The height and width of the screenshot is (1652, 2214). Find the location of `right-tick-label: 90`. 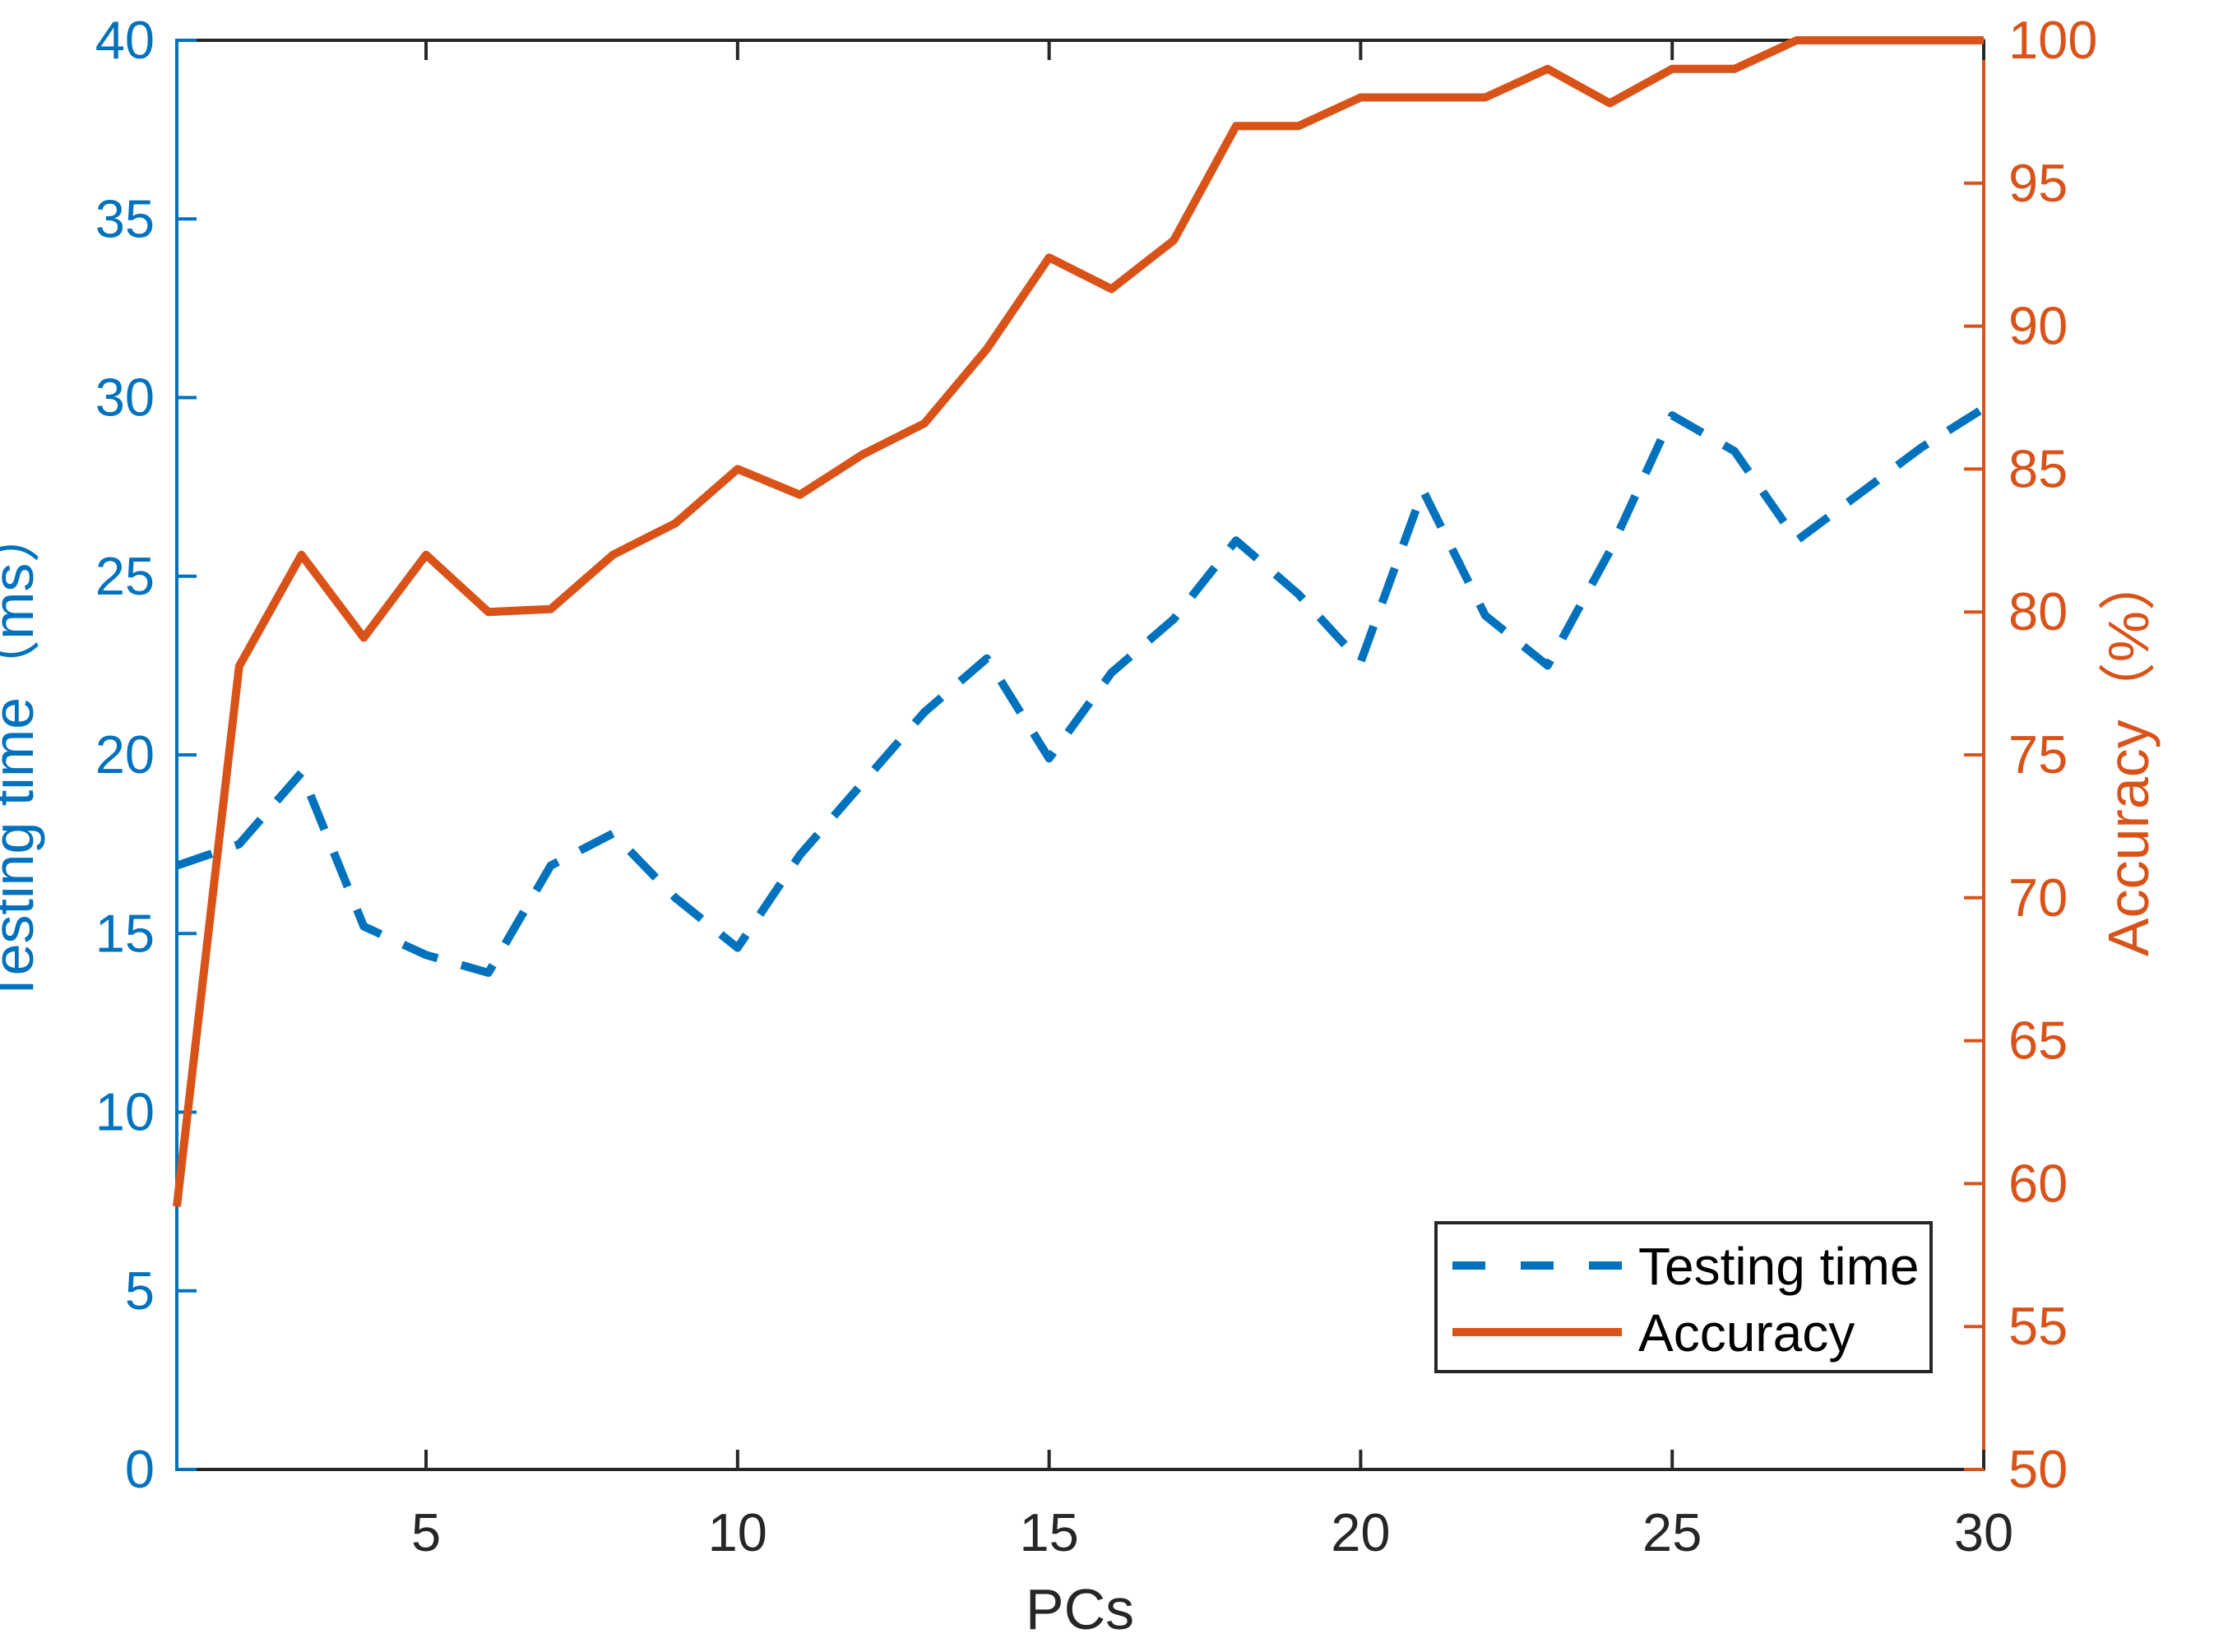

right-tick-label: 90 is located at coordinates (2038, 326).